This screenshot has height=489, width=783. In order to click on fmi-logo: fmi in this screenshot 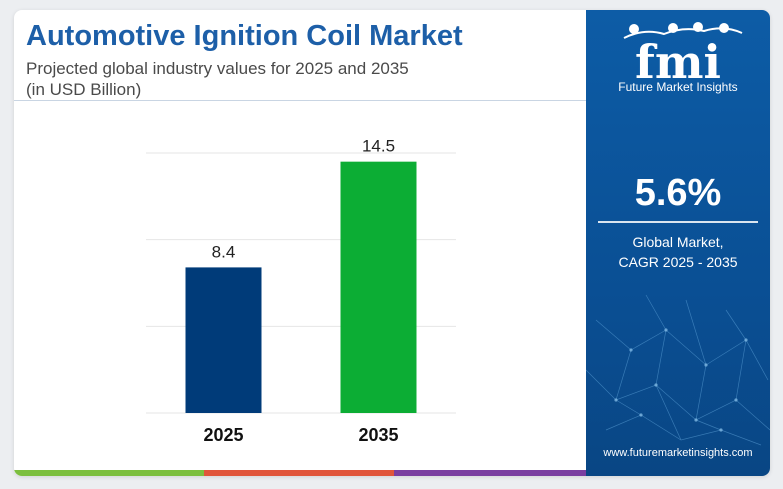, I will do `click(683, 55)`.